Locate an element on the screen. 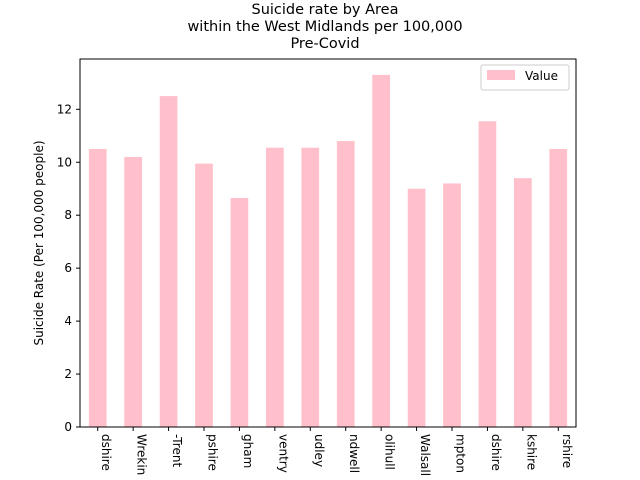  legend: Value is located at coordinates (525, 77).